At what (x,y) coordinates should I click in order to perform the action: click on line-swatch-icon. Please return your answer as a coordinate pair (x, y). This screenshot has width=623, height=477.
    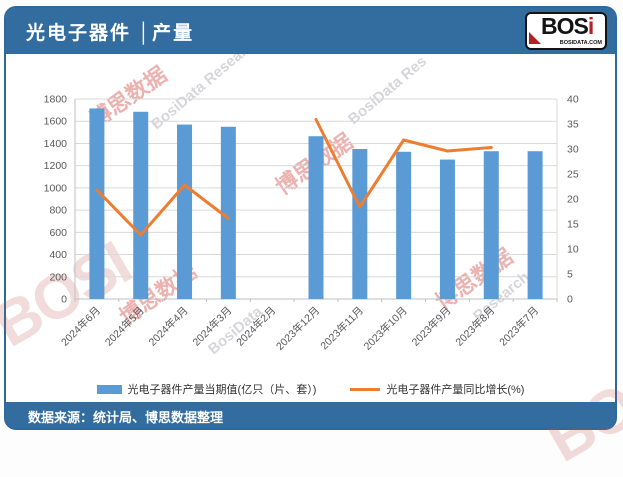
    Looking at the image, I should click on (365, 389).